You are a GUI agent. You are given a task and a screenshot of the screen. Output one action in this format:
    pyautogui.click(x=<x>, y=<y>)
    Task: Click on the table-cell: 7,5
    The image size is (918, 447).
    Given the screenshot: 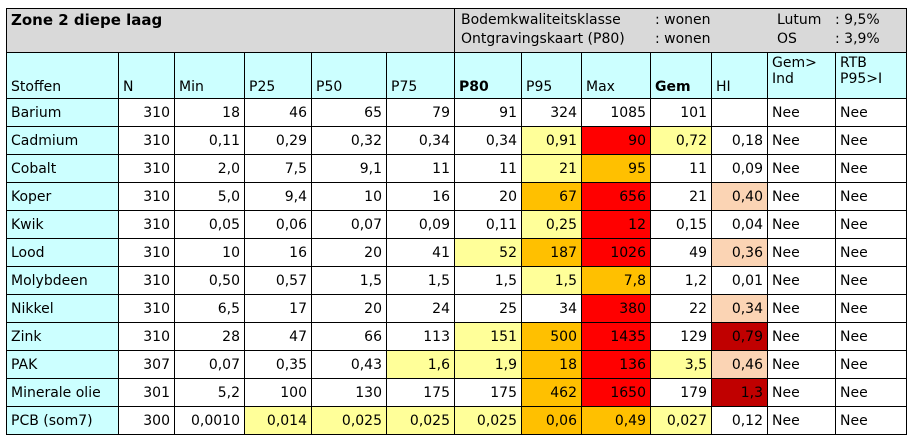 What is the action you would take?
    pyautogui.click(x=278, y=168)
    